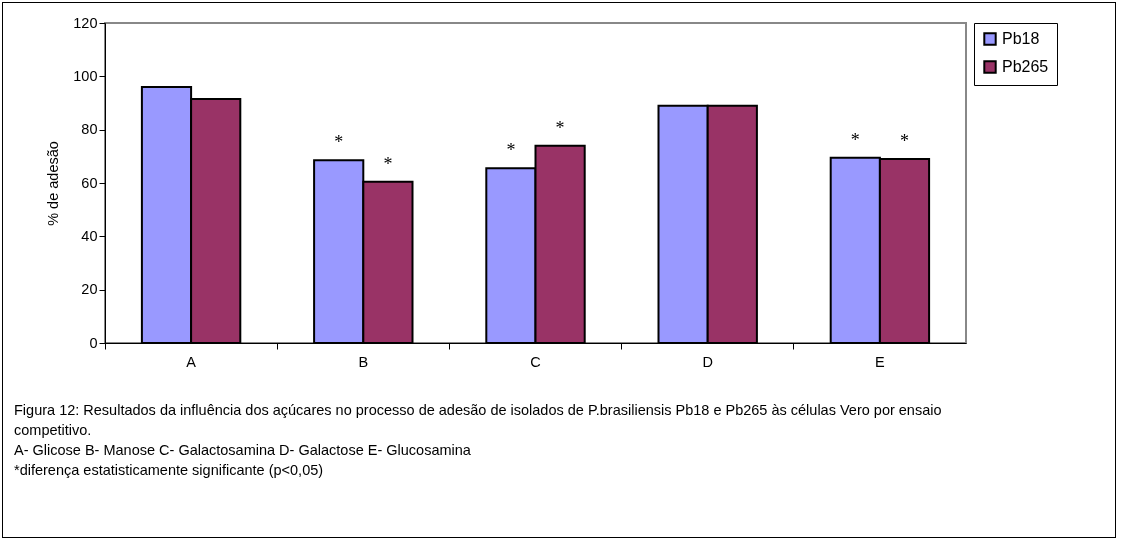 The image size is (1122, 542). I want to click on y-tick-label: 20, so click(89, 289).